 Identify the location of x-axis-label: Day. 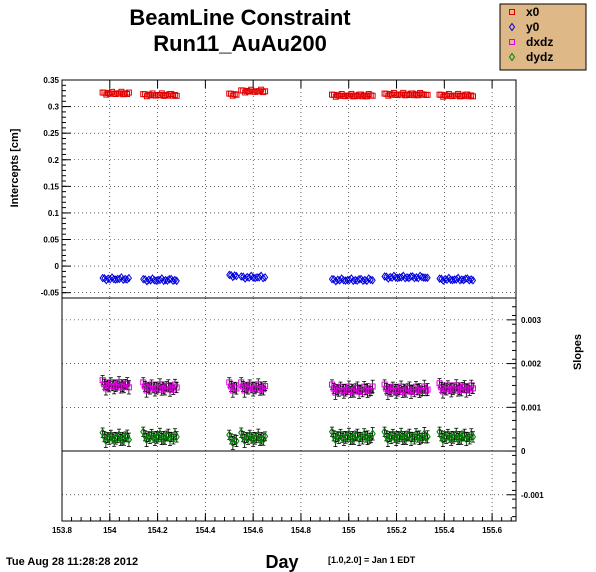
(281, 562).